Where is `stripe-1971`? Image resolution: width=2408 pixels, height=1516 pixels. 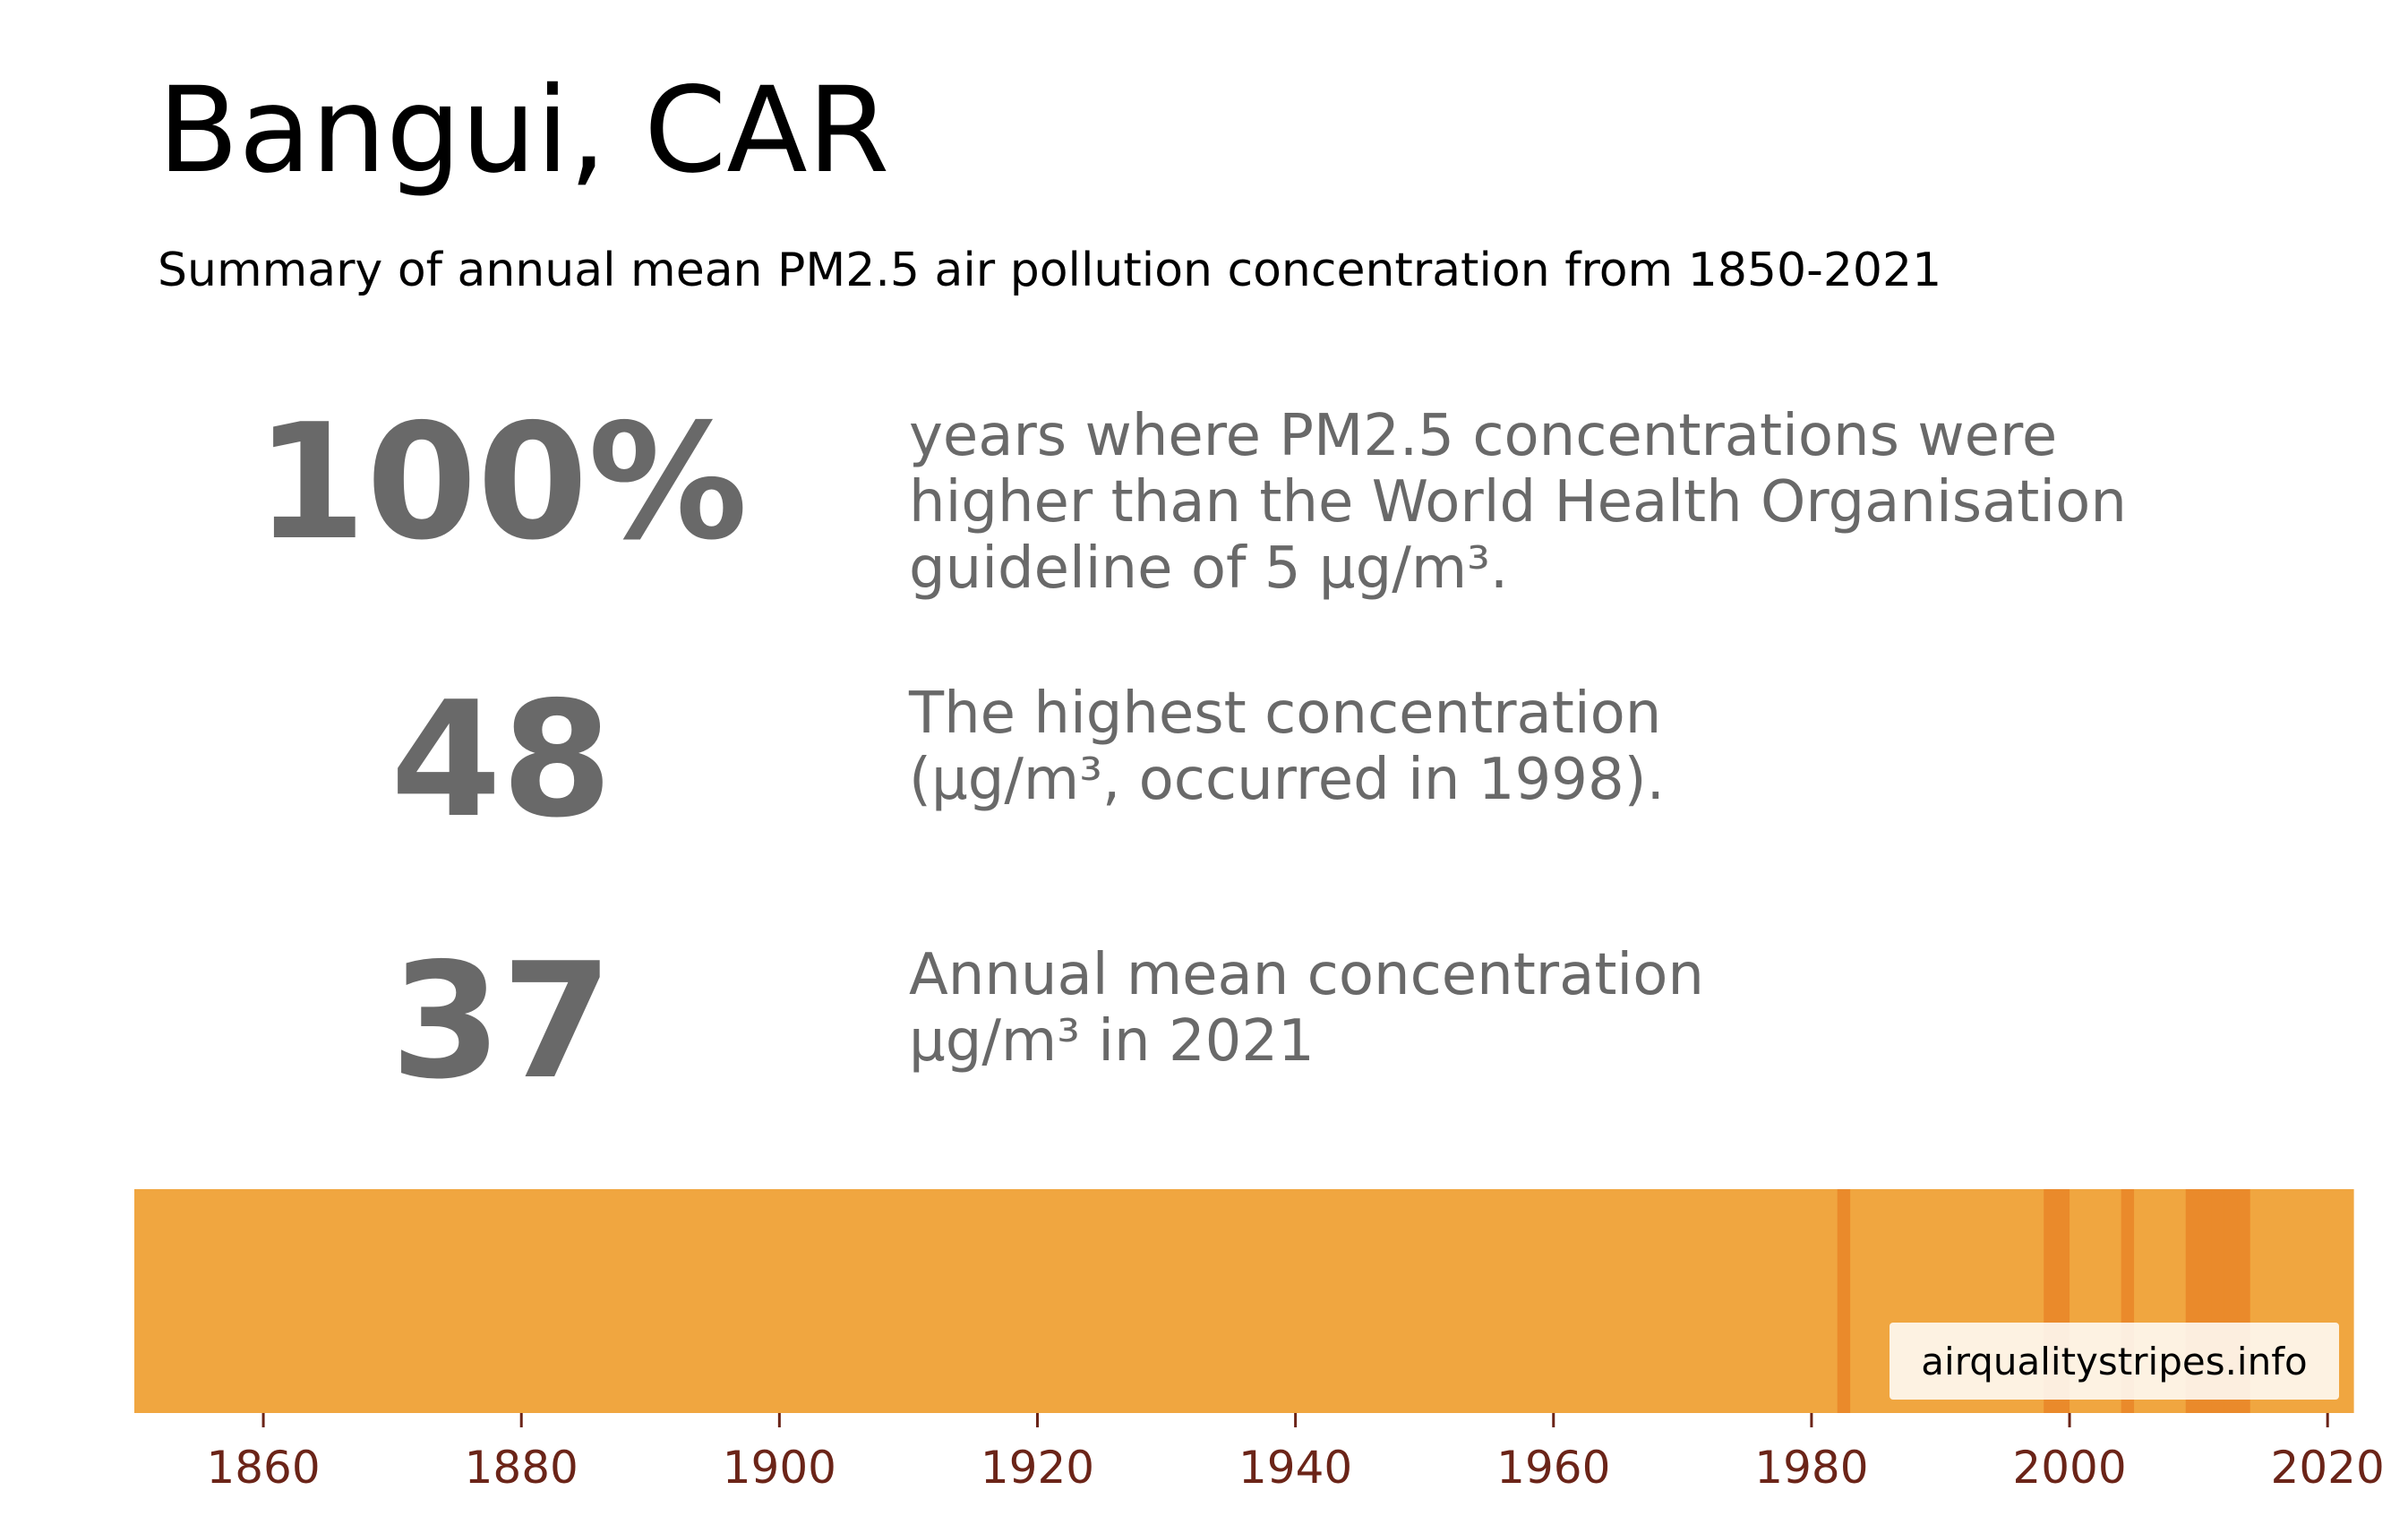 stripe-1971 is located at coordinates (1702, 1301).